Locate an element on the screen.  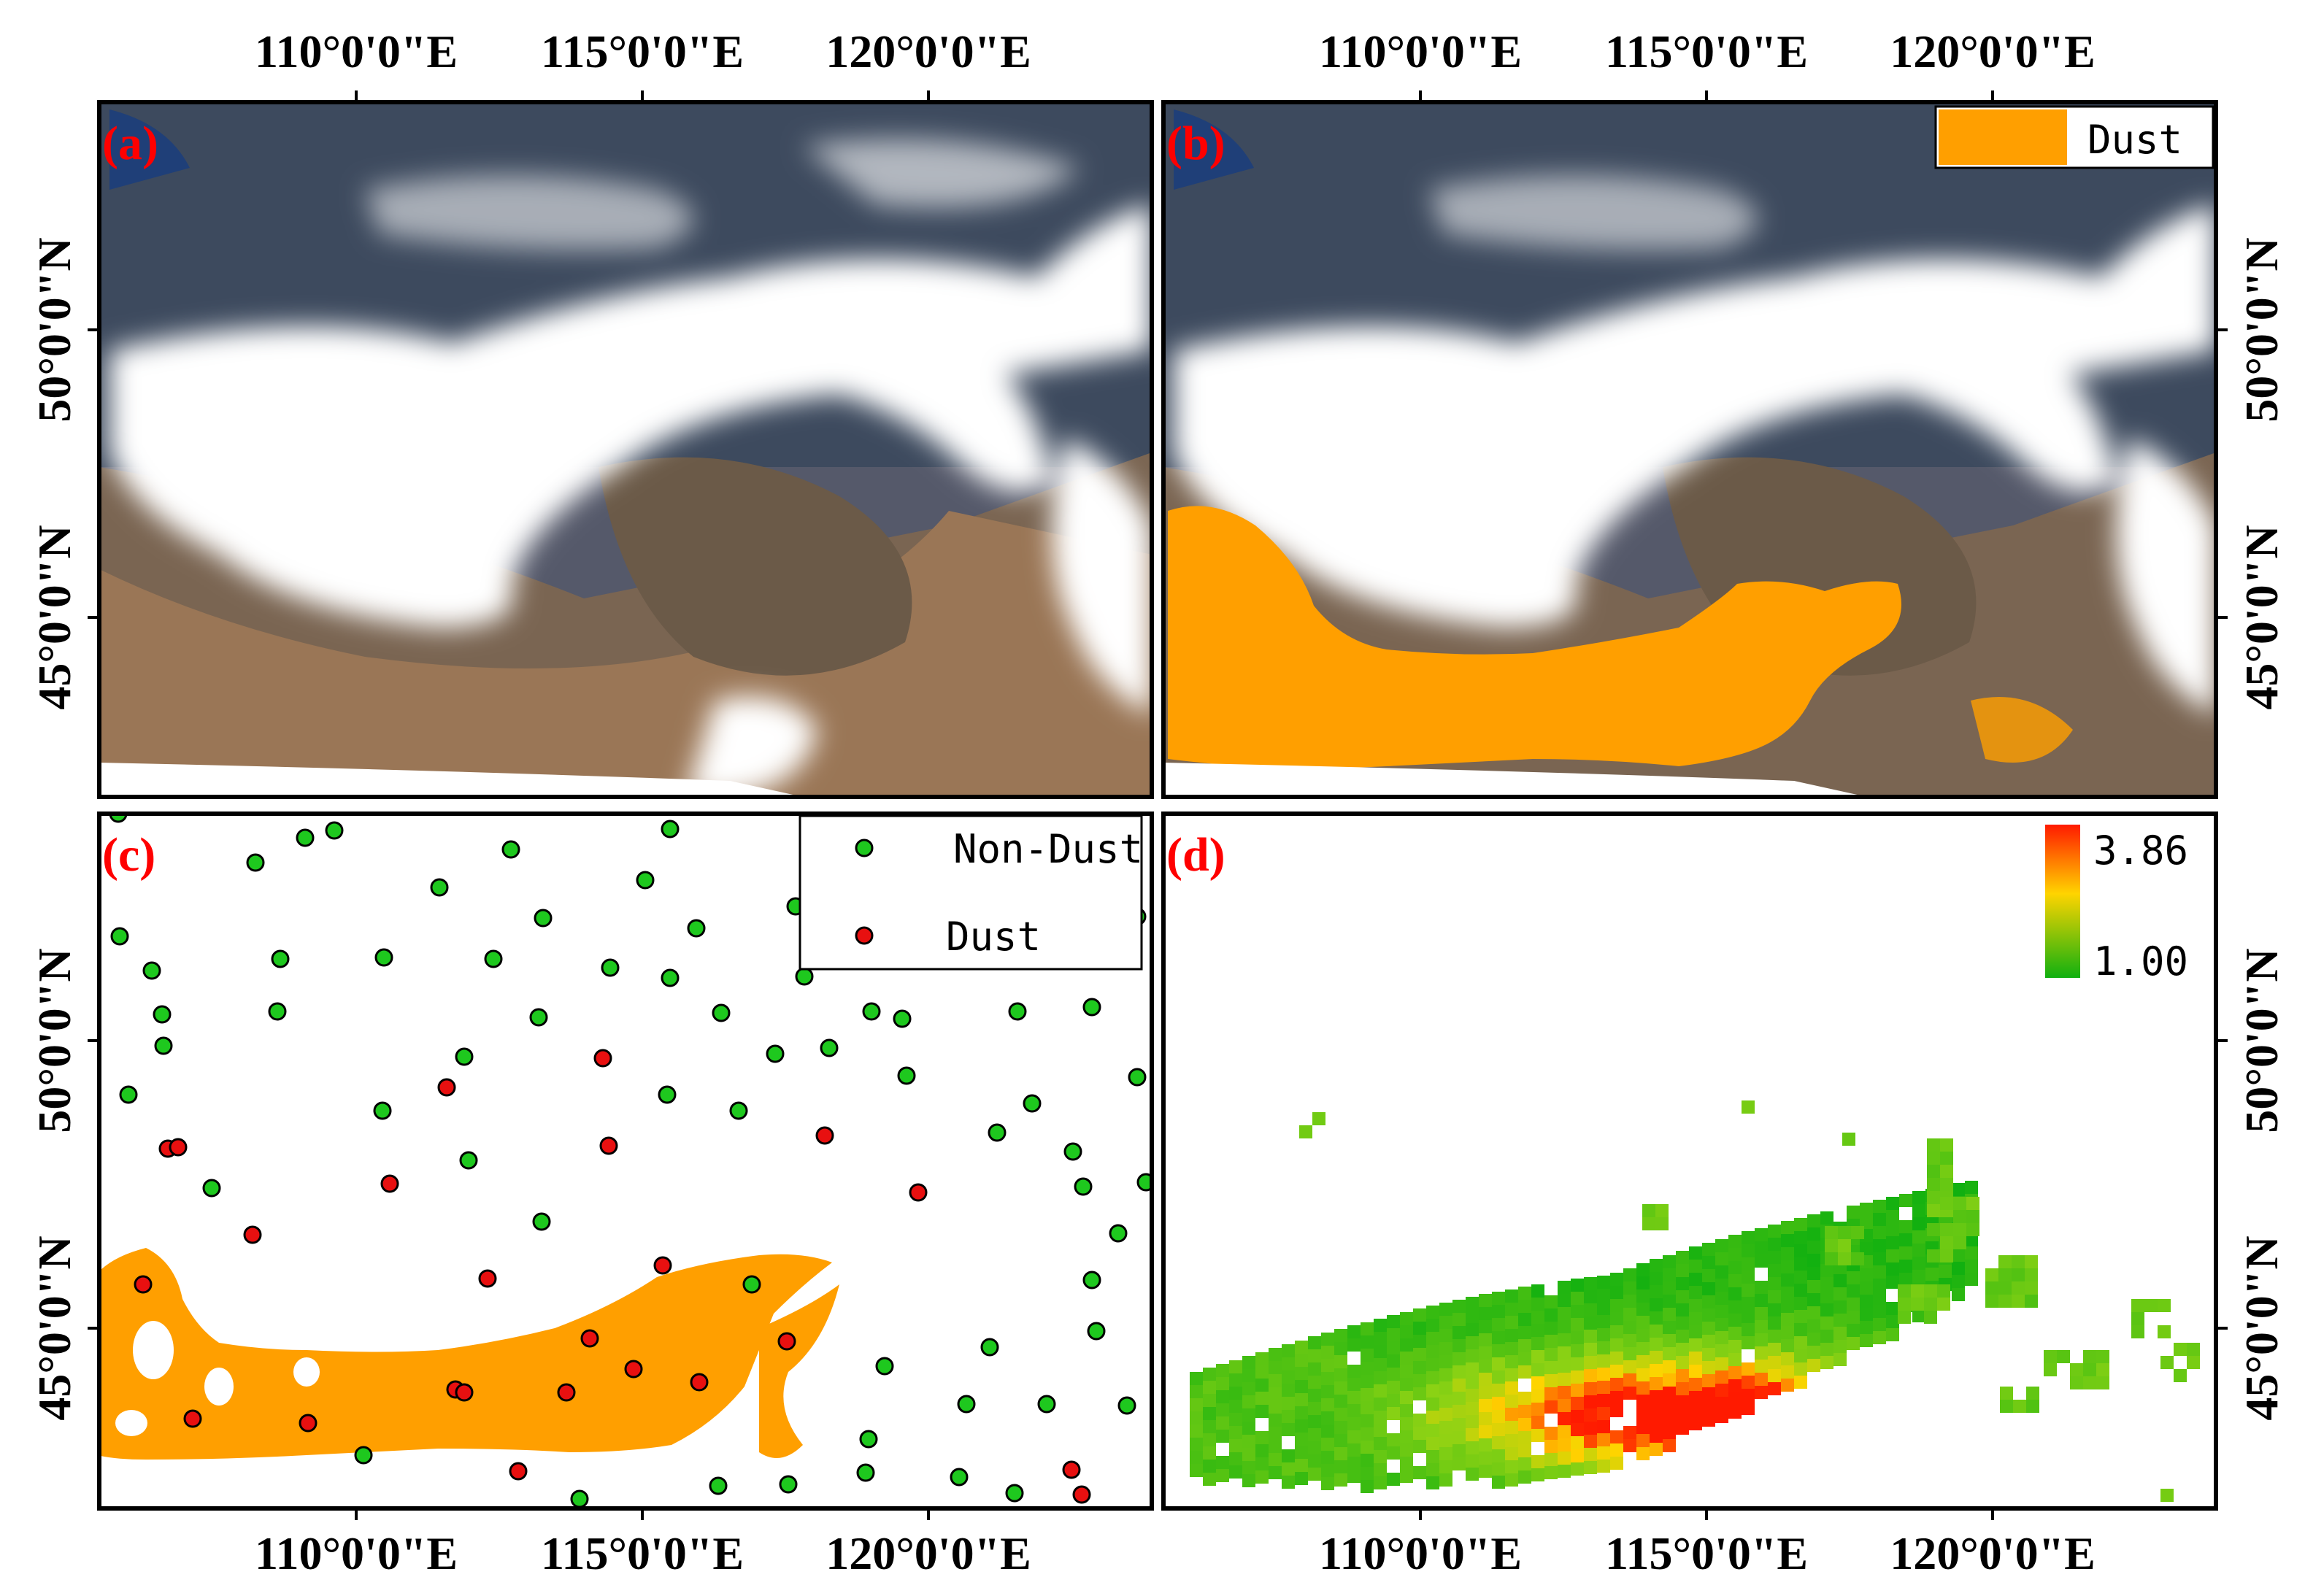
panel-b-label: (b) is located at coordinates (1195, 143).